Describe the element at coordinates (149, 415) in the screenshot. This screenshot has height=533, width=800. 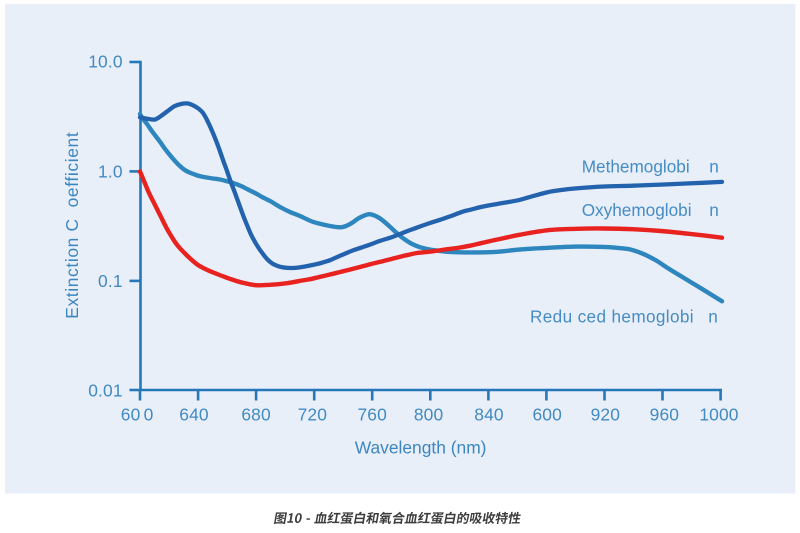
I see `svg-text: 0` at that location.